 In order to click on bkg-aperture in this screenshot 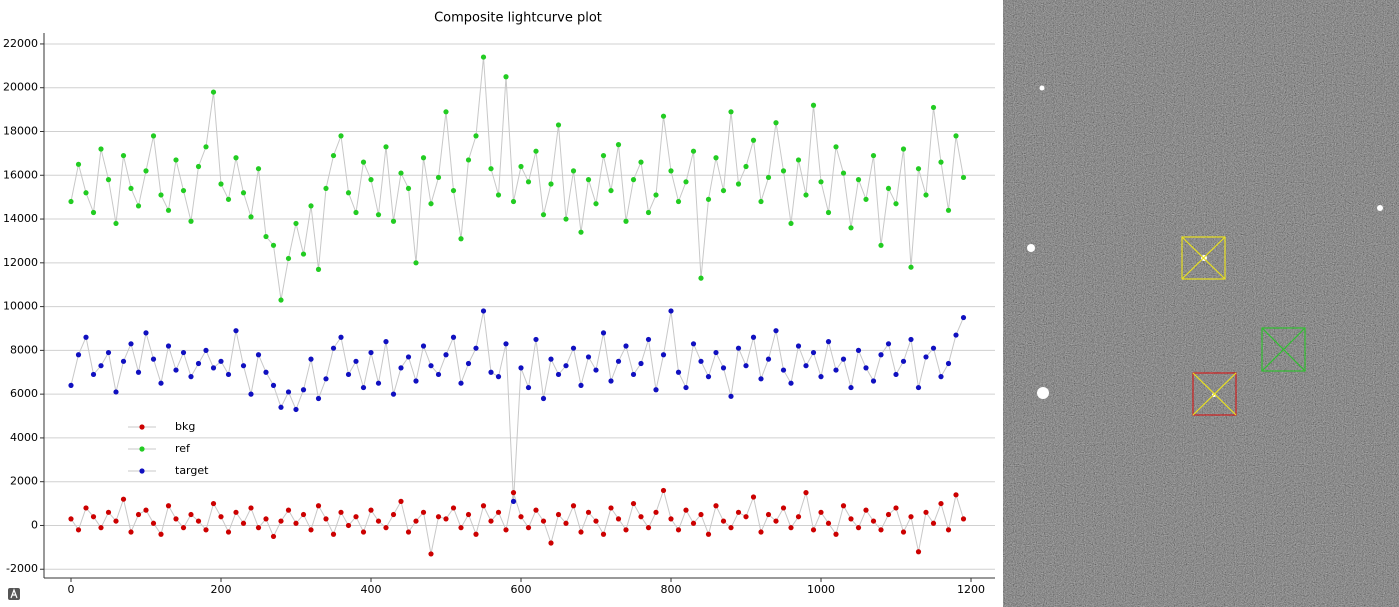, I will do `click(1214, 394)`.